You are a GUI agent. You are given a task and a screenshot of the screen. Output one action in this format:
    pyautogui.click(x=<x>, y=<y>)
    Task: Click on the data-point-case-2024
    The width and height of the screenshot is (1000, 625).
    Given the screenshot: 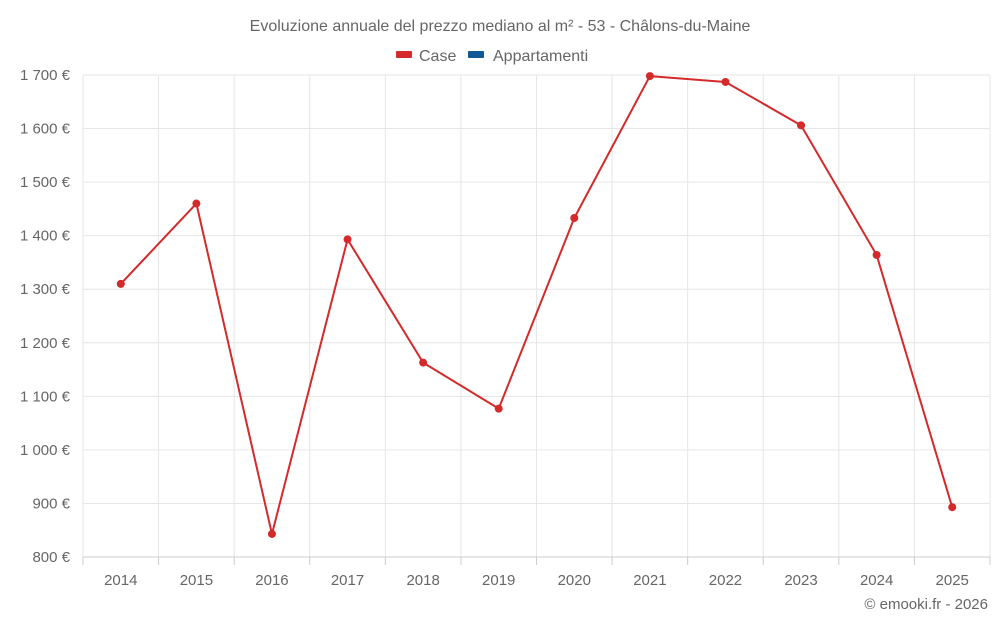 What is the action you would take?
    pyautogui.click(x=876, y=254)
    